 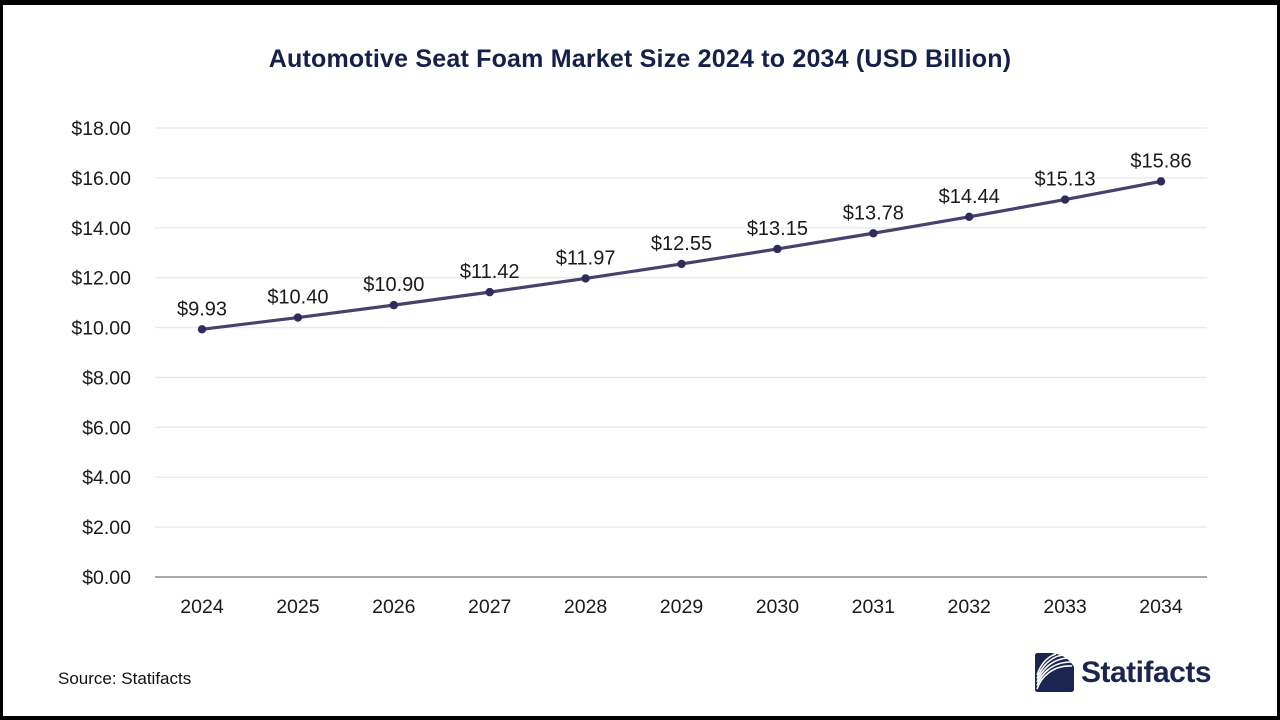 What do you see at coordinates (873, 213) in the screenshot?
I see `data-point-label: $13.78` at bounding box center [873, 213].